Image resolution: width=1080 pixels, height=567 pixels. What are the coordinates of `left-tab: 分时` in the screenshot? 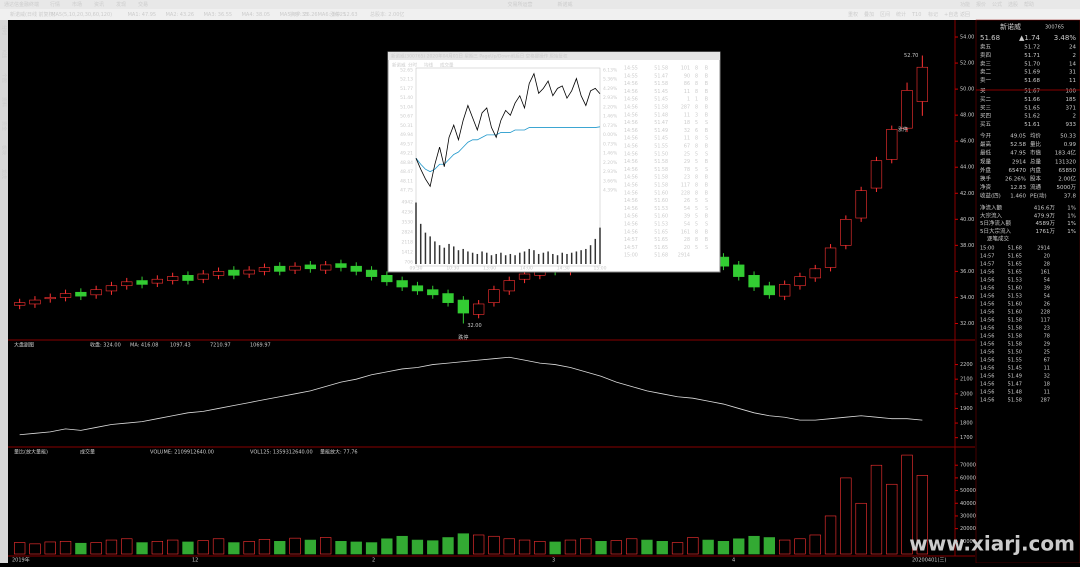 It's located at (4, 30).